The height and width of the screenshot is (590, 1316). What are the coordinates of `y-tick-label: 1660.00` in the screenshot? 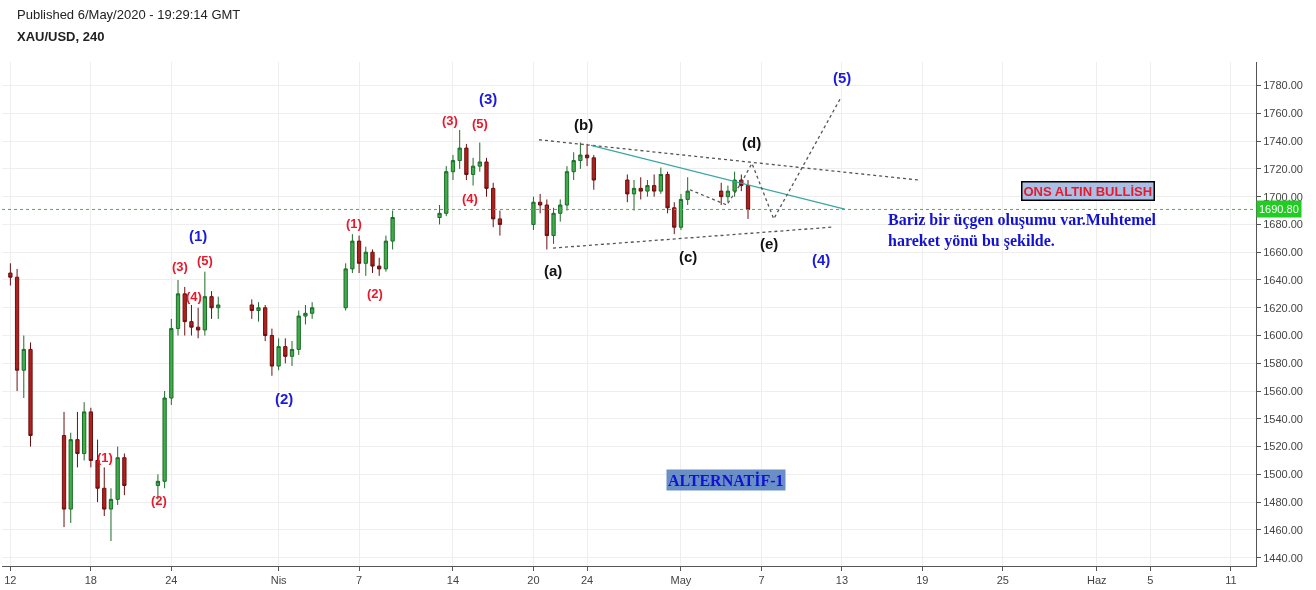 It's located at (1283, 252).